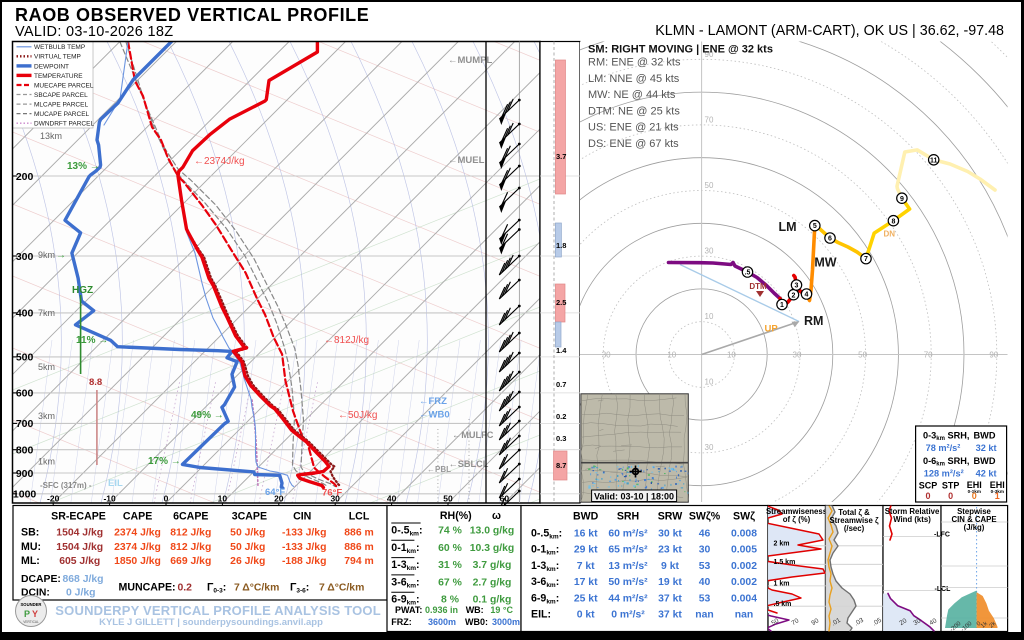 This screenshot has height=640, width=1024. What do you see at coordinates (164, 461) in the screenshot?
I see `svg-text: 17% →` at bounding box center [164, 461].